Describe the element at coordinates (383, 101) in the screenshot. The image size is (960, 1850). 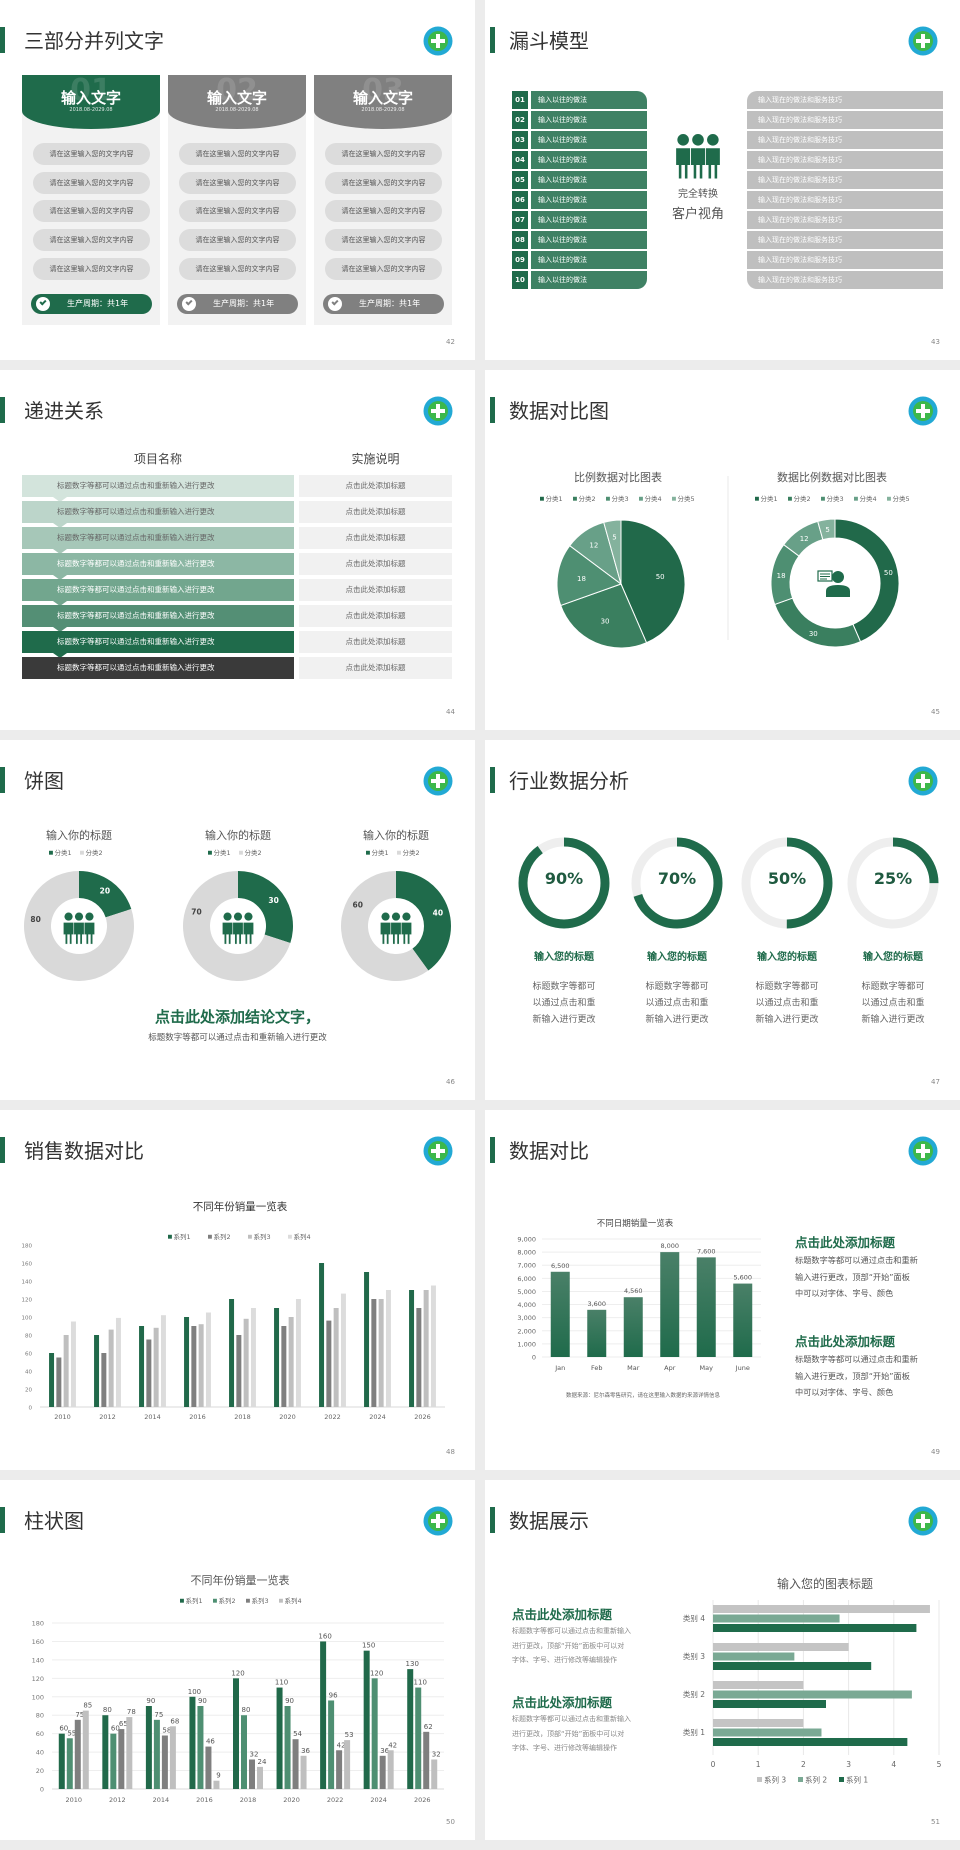
I see `card-header: 03 输入文字 2018.08-2029.08` at that location.